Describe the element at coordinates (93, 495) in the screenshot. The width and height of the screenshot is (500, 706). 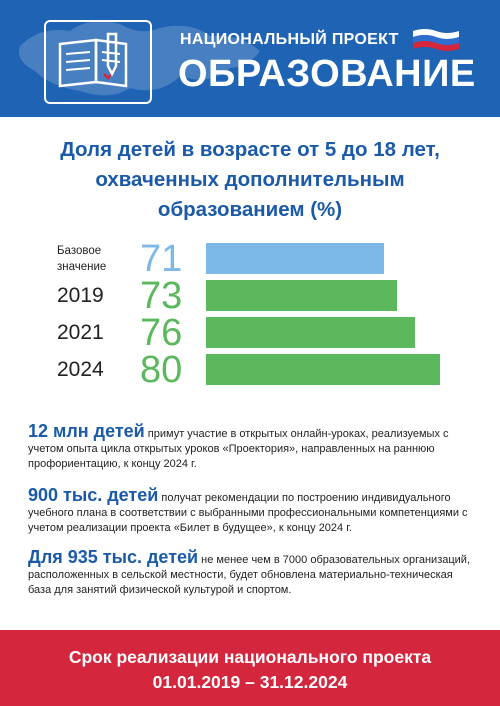
I see `fact-highlight: 900 тыс. детей` at that location.